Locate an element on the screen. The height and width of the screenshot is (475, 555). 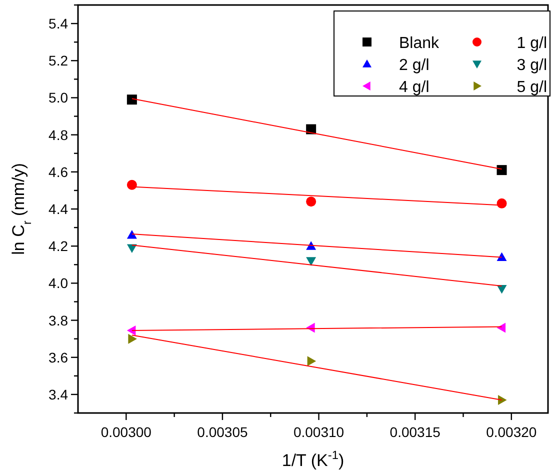
x-tick-label: 0.00310 is located at coordinates (318, 432).